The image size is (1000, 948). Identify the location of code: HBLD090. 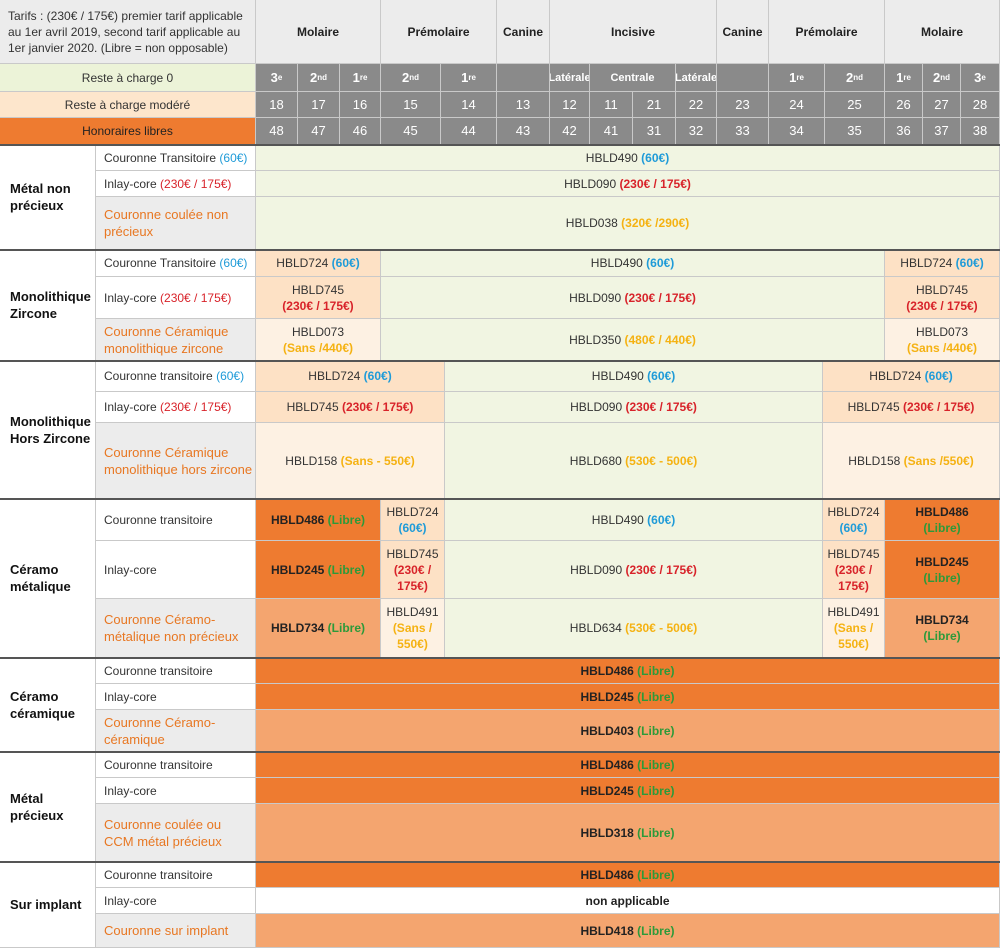
(590, 183).